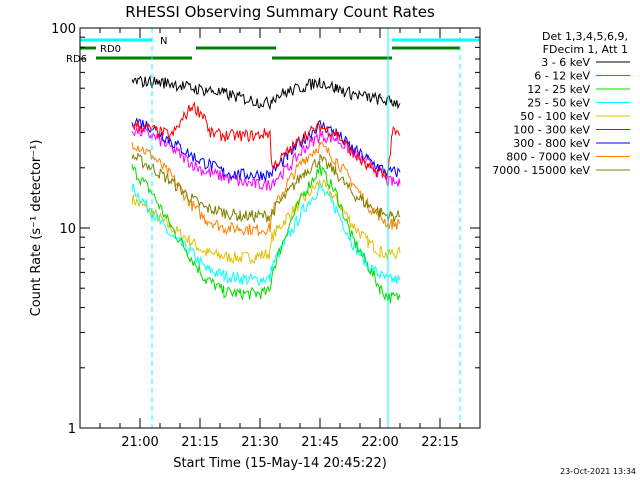  I want to click on legend-header: Det 1,3,4,5,6,9,, so click(585, 36).